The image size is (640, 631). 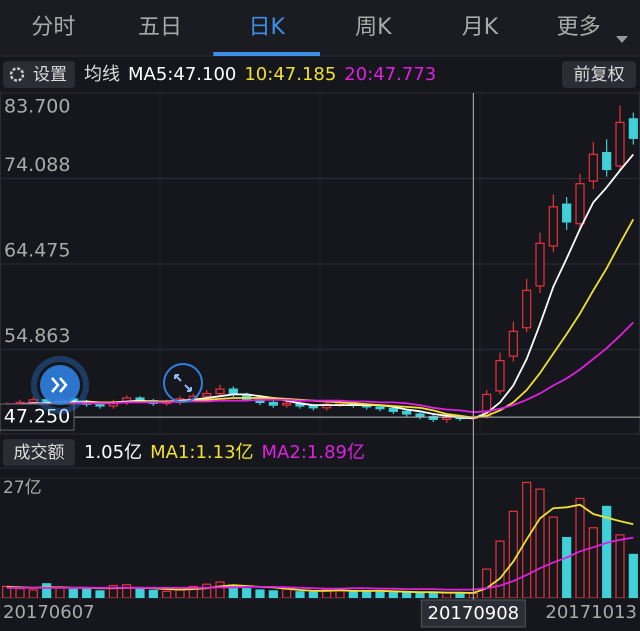 I want to click on expand-button, so click(x=60, y=385).